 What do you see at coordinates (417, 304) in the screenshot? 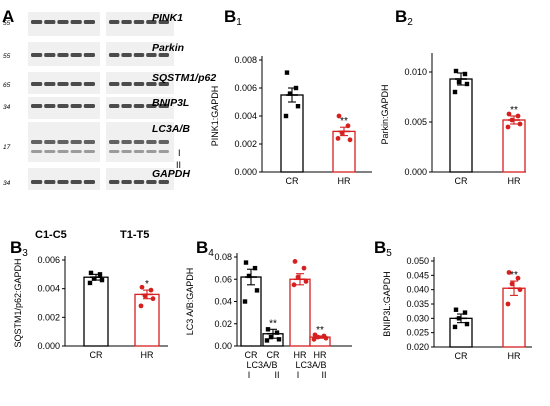
I see `y-tick-label: 0.035` at bounding box center [417, 304].